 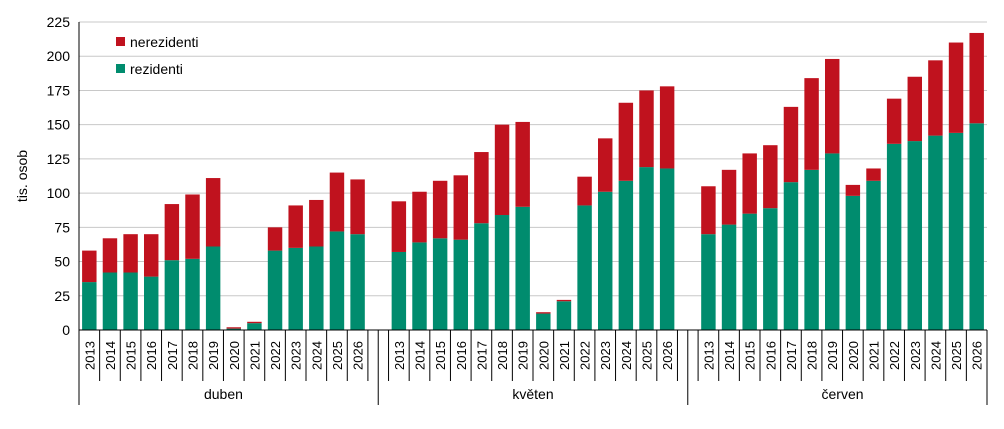 What do you see at coordinates (59, 176) in the screenshot?
I see `y-tick-labels: 0 25 50 75 100 125 150 175 200 225` at bounding box center [59, 176].